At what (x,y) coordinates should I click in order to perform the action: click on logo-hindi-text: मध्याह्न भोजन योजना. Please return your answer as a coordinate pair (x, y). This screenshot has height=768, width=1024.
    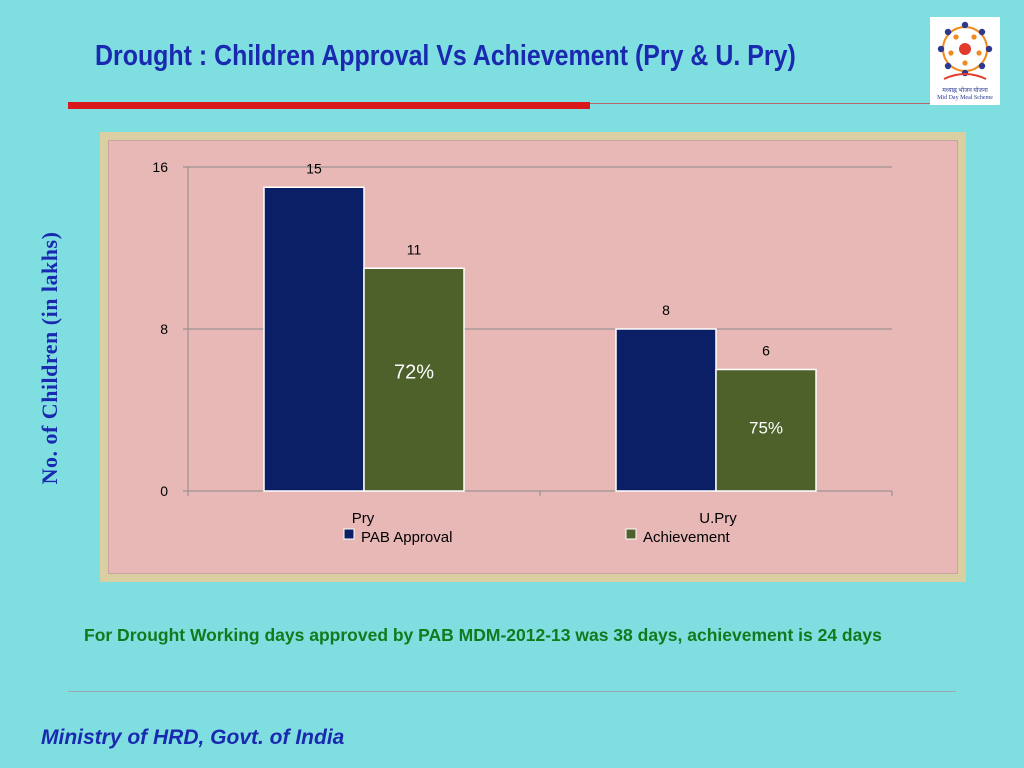
    Looking at the image, I should click on (965, 91).